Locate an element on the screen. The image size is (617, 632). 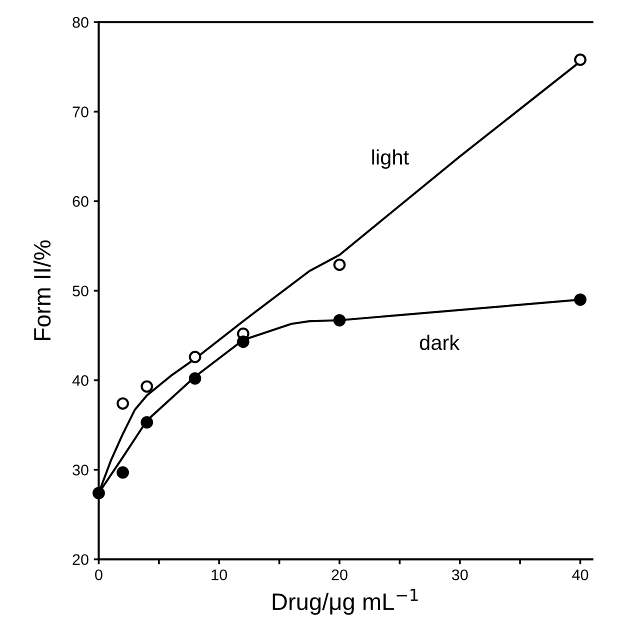
annotation: dark is located at coordinates (440, 342).